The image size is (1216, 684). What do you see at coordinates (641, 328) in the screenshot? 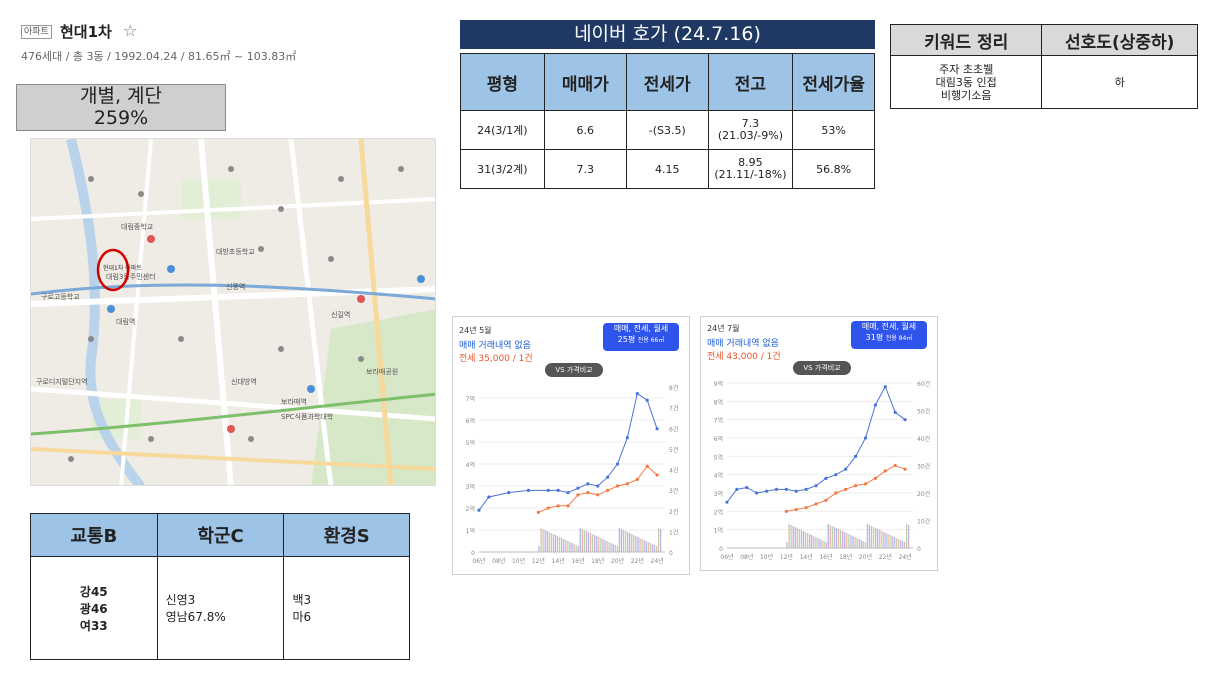
I see `filter-label: 매매, 전세, 월세` at bounding box center [641, 328].